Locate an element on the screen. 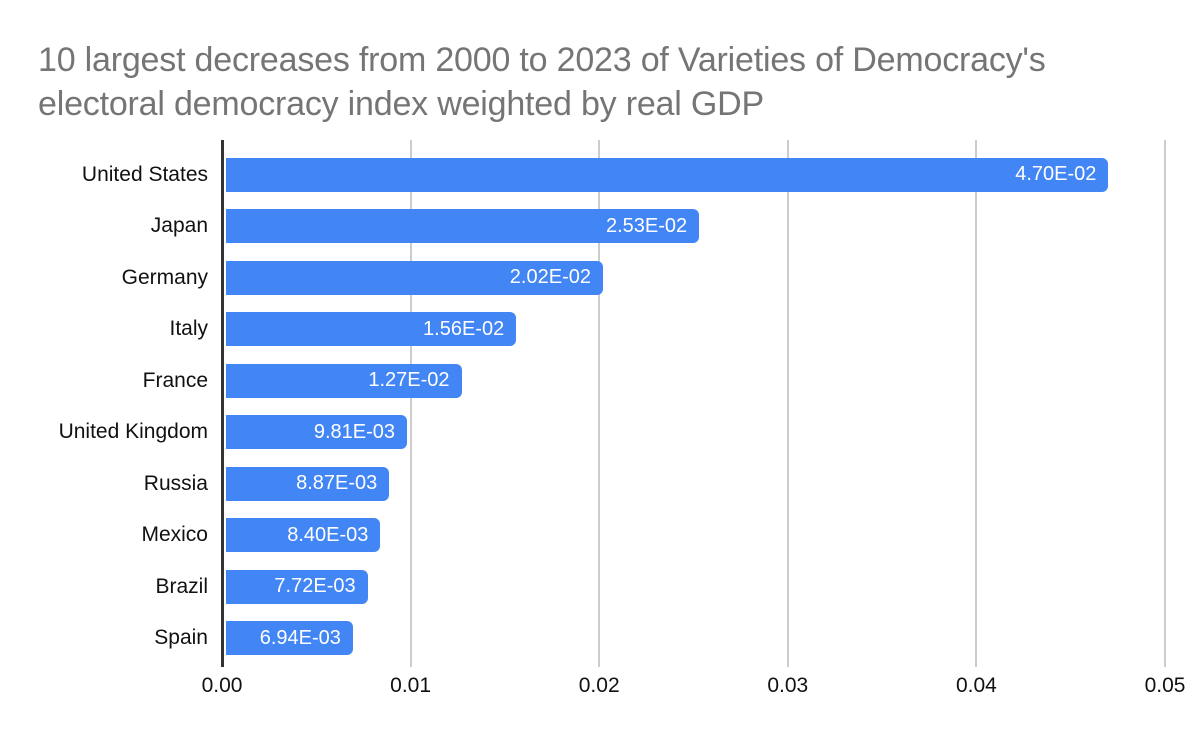 The height and width of the screenshot is (741, 1200). bar-value-label: 1.56E-02 is located at coordinates (464, 328).